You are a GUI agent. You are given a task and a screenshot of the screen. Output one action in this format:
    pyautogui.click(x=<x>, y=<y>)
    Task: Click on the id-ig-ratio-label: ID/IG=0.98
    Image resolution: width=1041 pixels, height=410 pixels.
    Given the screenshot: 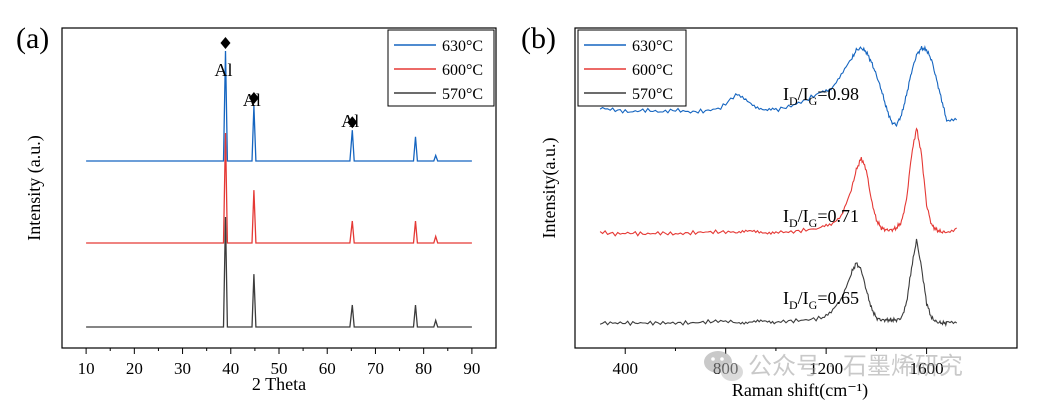 What is the action you would take?
    pyautogui.click(x=821, y=96)
    